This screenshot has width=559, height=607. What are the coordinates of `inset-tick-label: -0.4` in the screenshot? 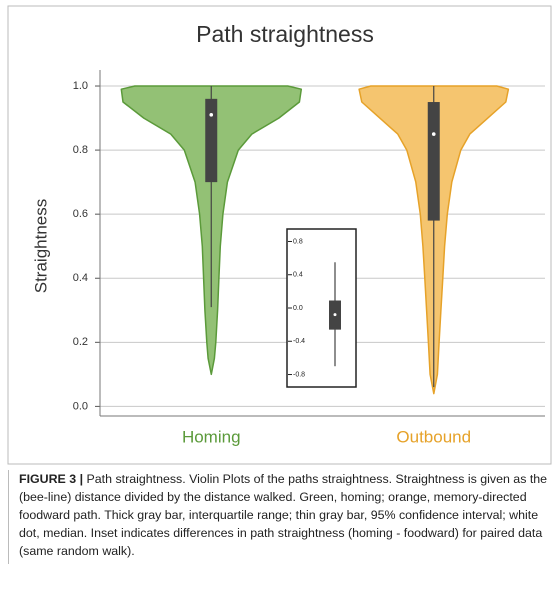 It's located at (299, 341).